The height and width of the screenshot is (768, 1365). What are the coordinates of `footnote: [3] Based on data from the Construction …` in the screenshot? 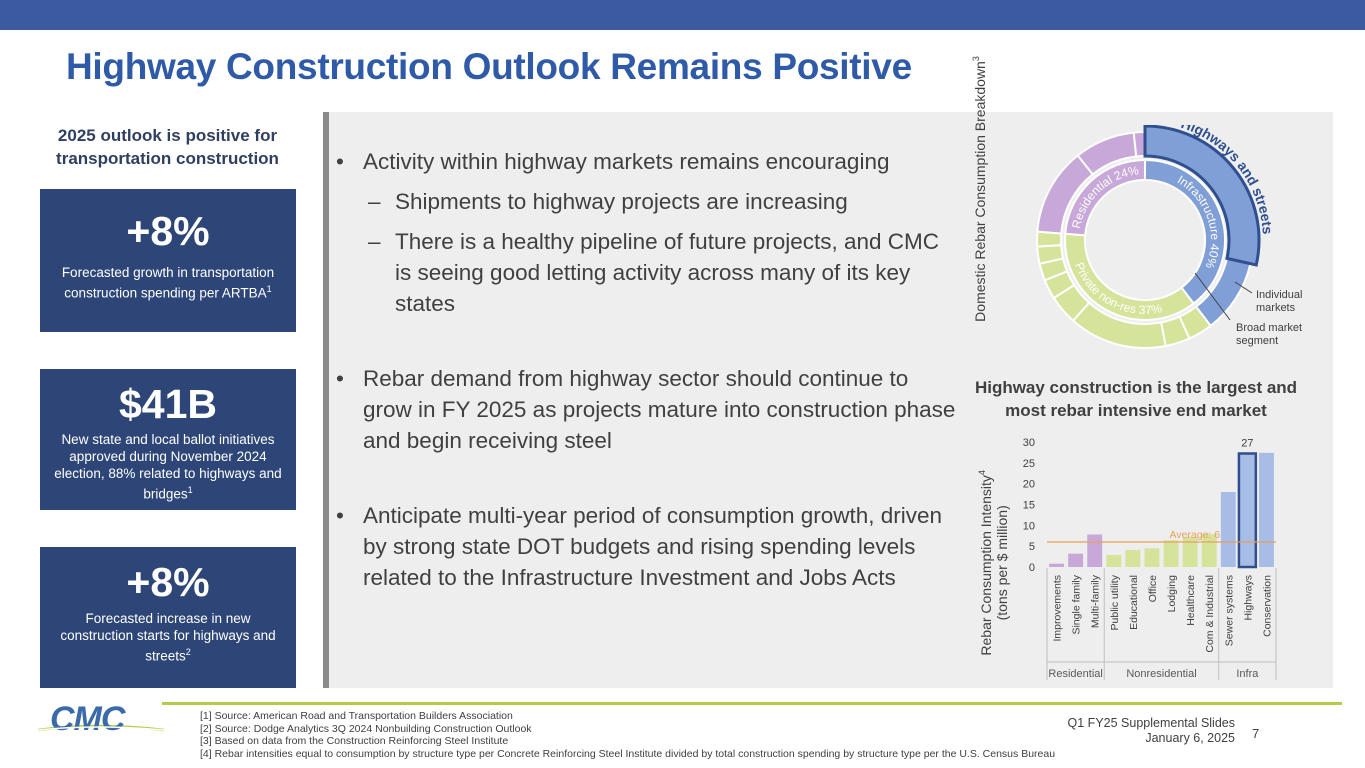 It's located at (354, 741).